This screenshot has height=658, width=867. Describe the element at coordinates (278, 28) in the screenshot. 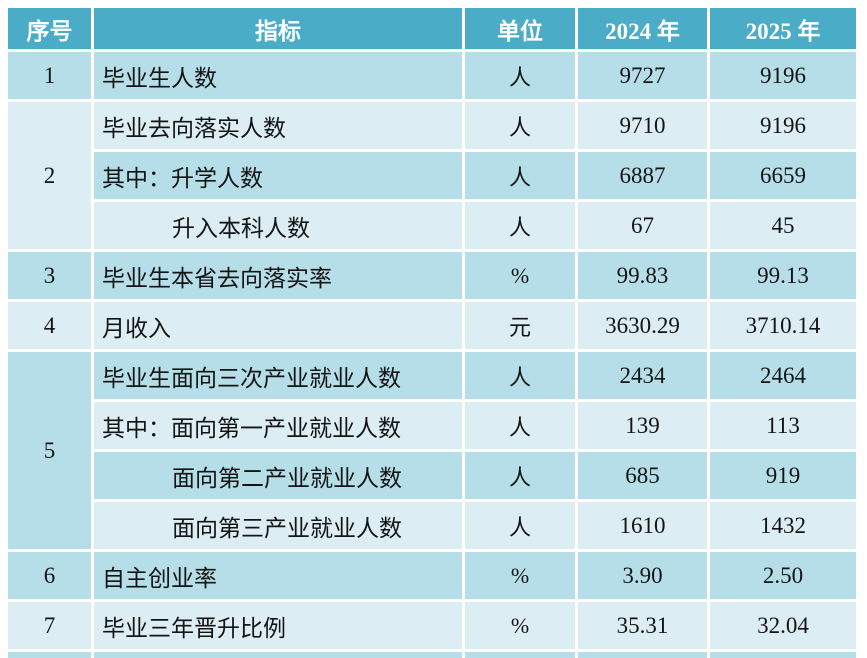

I see `column-header-indicator: 指标` at that location.